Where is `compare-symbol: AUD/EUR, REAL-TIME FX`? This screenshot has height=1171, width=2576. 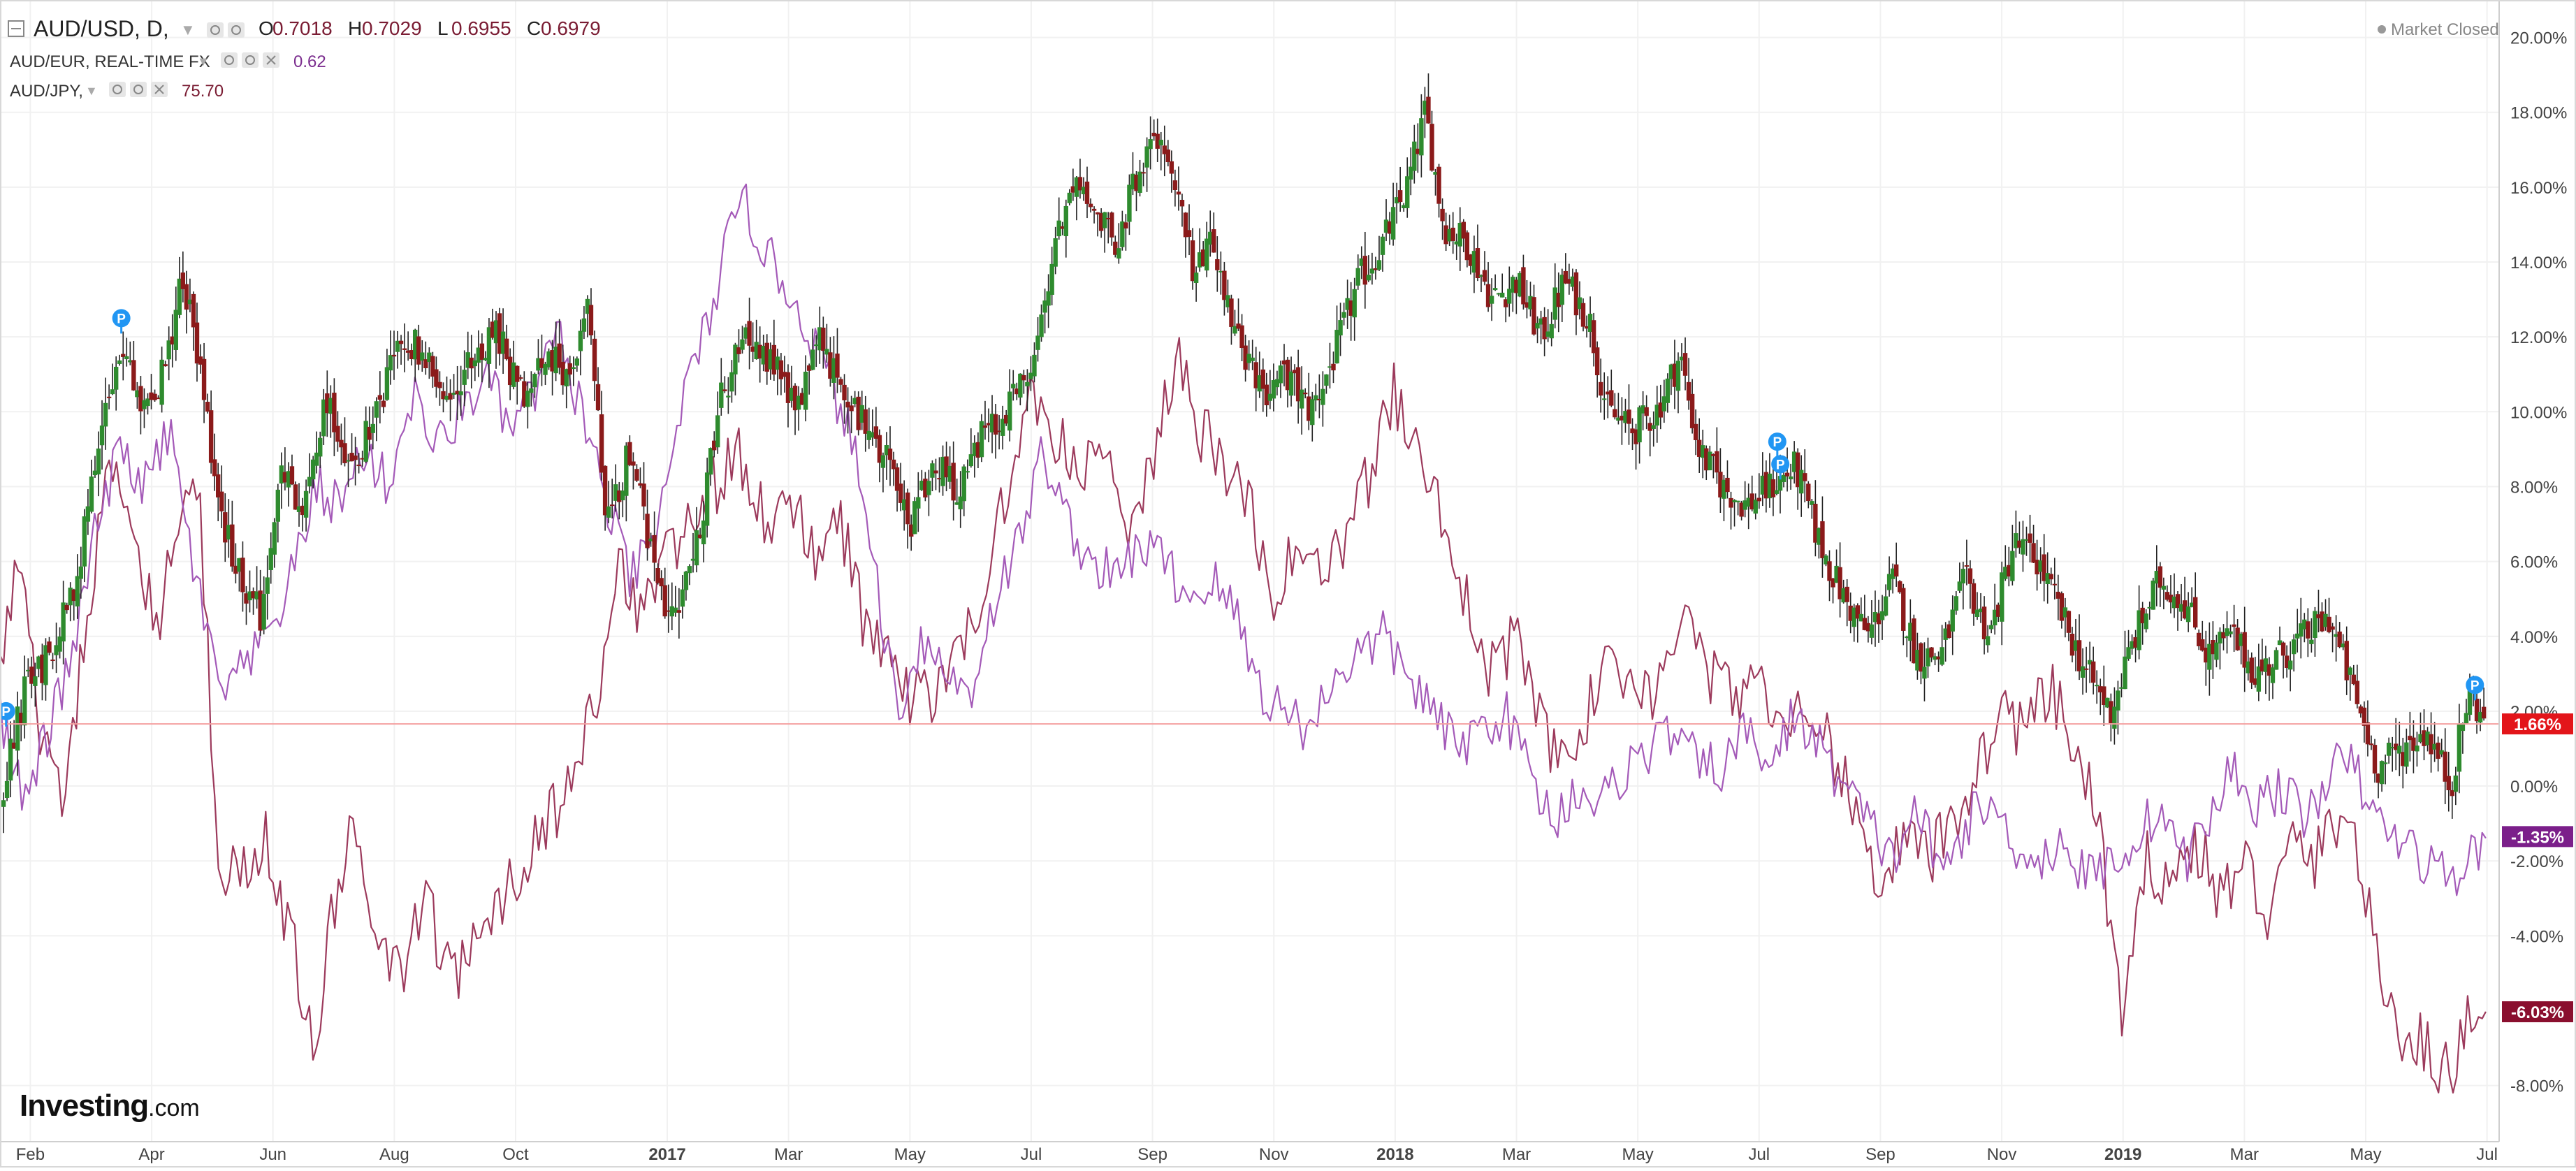
compare-symbol: AUD/EUR, REAL-TIME FX is located at coordinates (110, 61).